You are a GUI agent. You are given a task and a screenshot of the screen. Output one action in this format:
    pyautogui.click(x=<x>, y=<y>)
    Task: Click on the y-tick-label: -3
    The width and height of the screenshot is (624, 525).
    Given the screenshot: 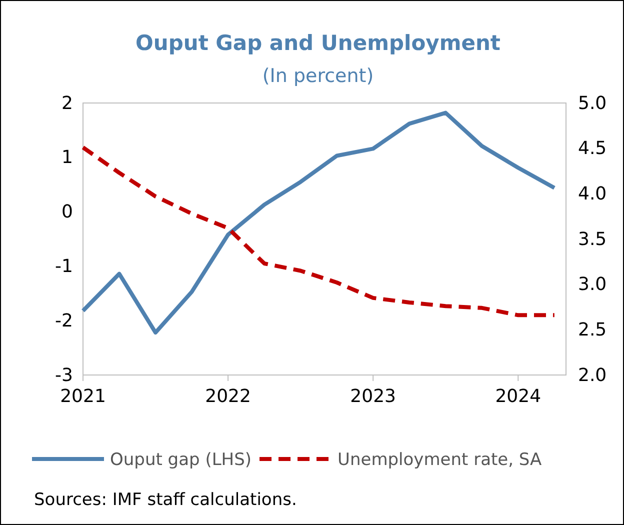 What is the action you would take?
    pyautogui.click(x=64, y=375)
    